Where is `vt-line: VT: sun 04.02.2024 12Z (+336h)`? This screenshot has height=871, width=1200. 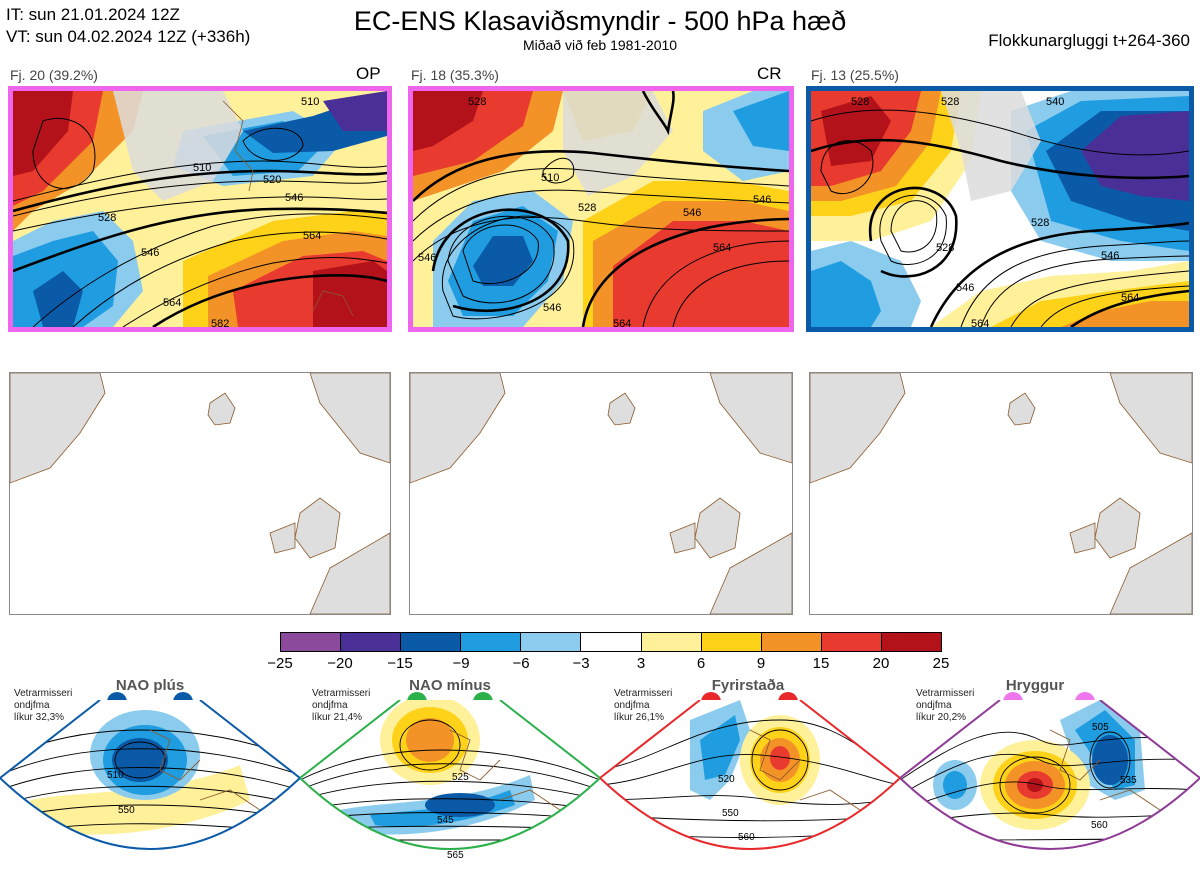 vt-line: VT: sun 04.02.2024 12Z (+336h) is located at coordinates (128, 36).